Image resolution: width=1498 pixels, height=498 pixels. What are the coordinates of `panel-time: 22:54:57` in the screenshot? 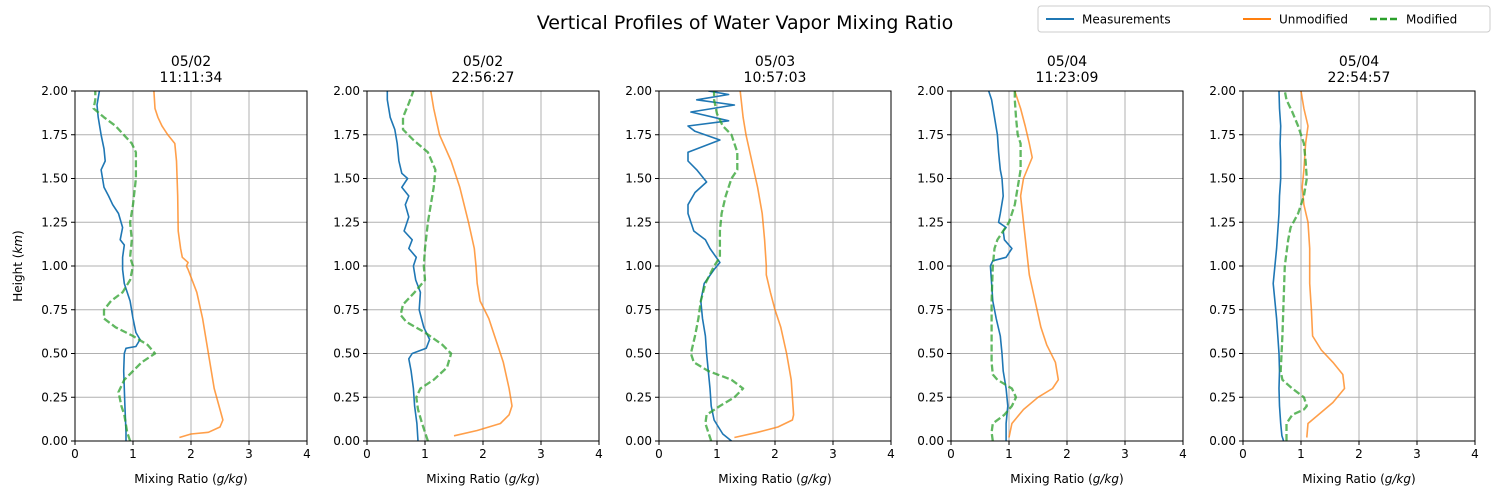 It's located at (1359, 78).